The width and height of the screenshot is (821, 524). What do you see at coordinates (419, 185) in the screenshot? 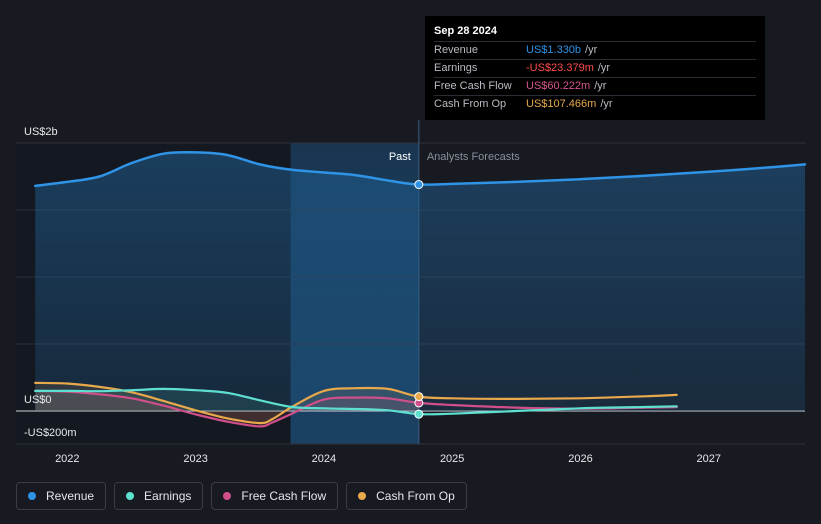
I see `revenue-marker` at bounding box center [419, 185].